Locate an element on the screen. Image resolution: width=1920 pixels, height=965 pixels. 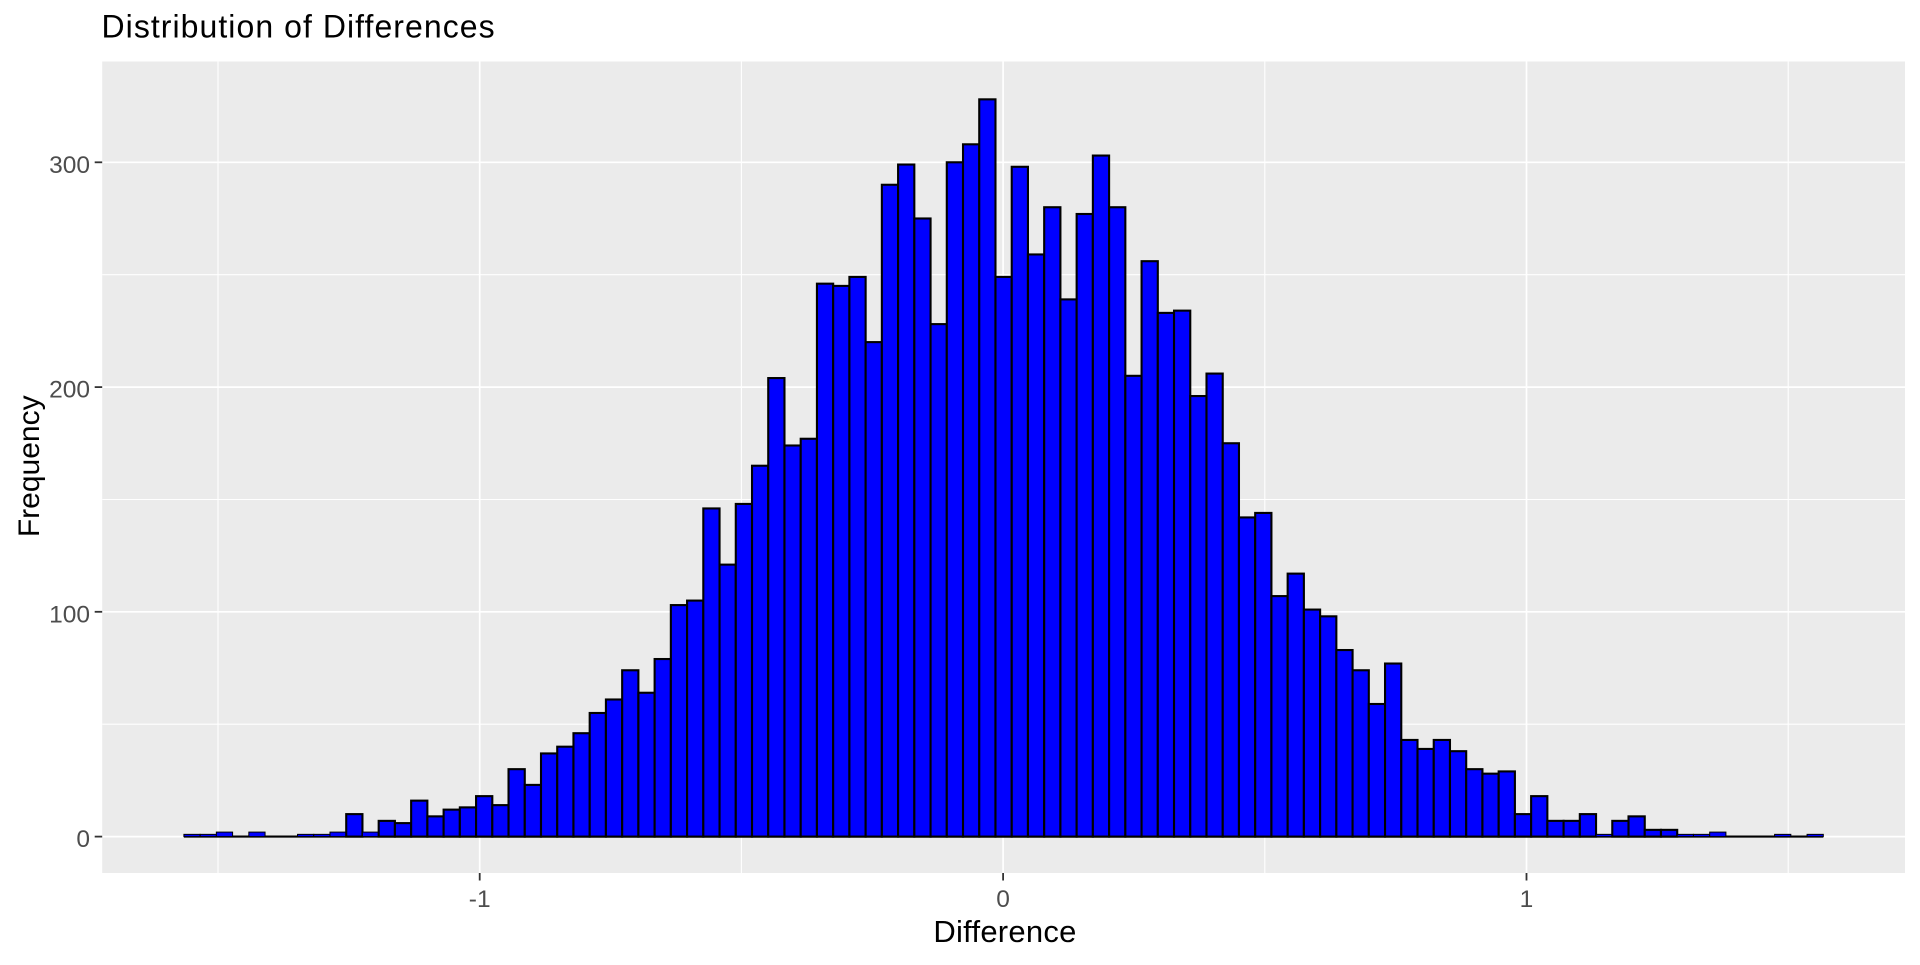
svg-text: Distribution of Differences is located at coordinates (299, 27).